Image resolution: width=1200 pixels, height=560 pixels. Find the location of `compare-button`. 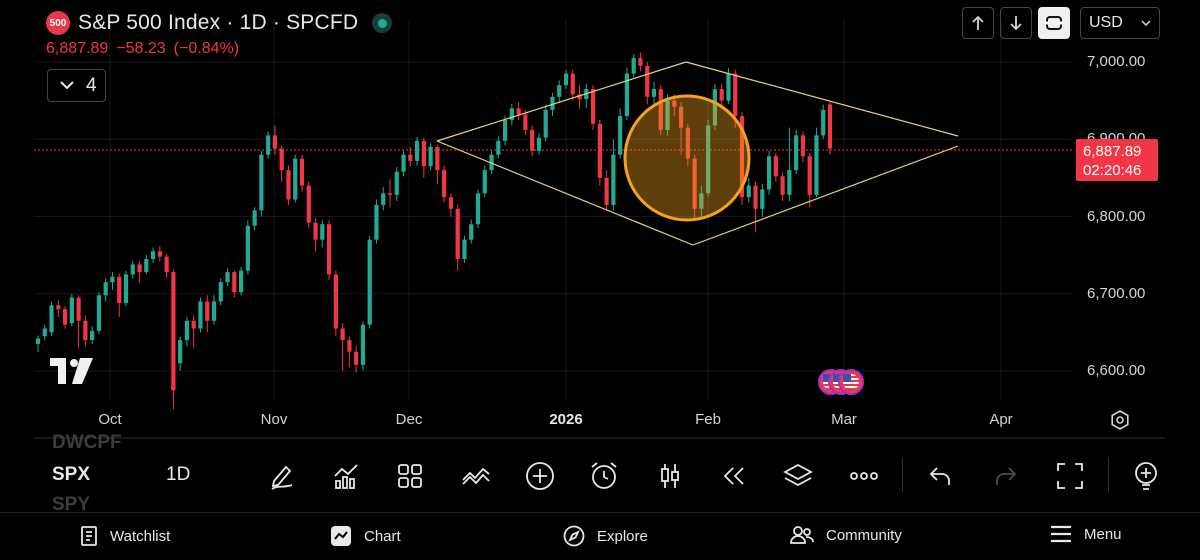

compare-button is located at coordinates (476, 476).